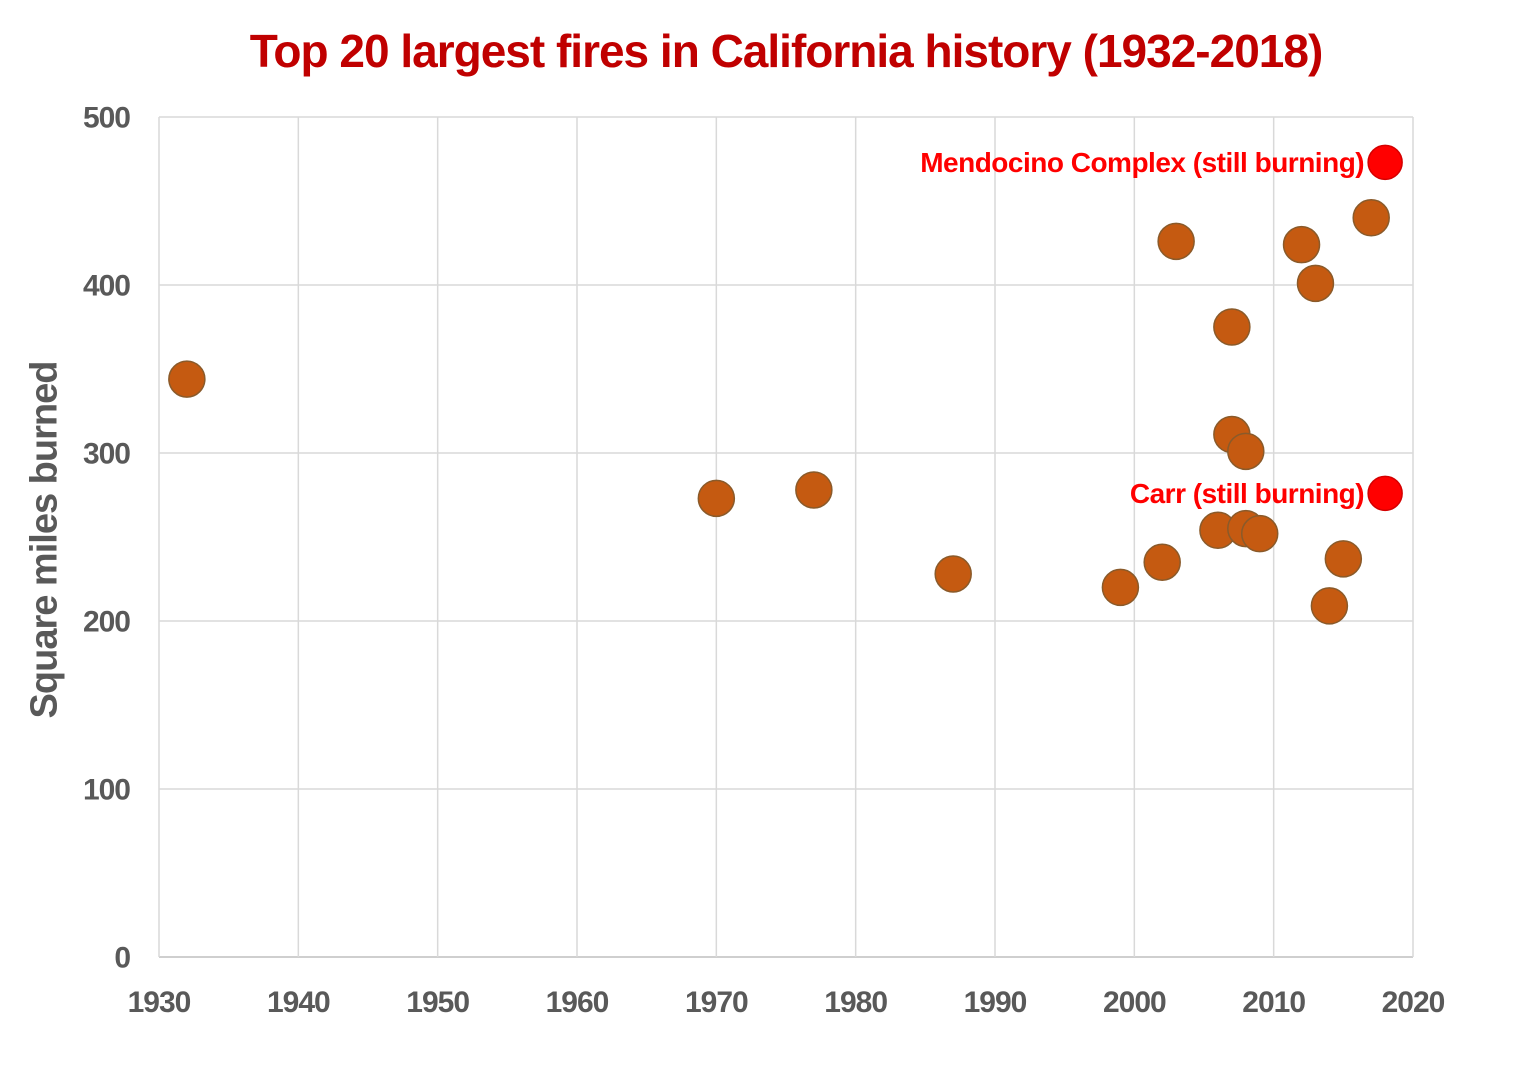  What do you see at coordinates (122, 958) in the screenshot?
I see `y-tick-label-0: 0` at bounding box center [122, 958].